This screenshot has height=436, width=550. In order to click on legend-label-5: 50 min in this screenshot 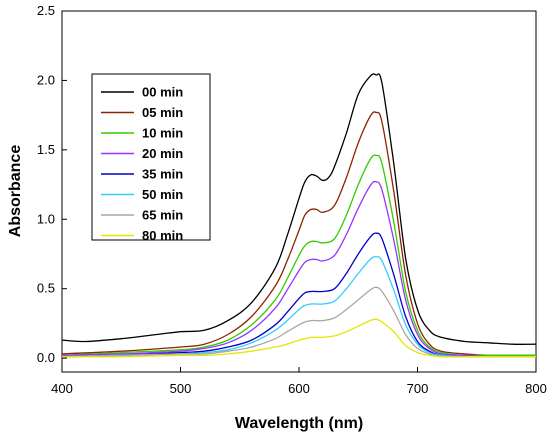, I will do `click(162, 194)`.